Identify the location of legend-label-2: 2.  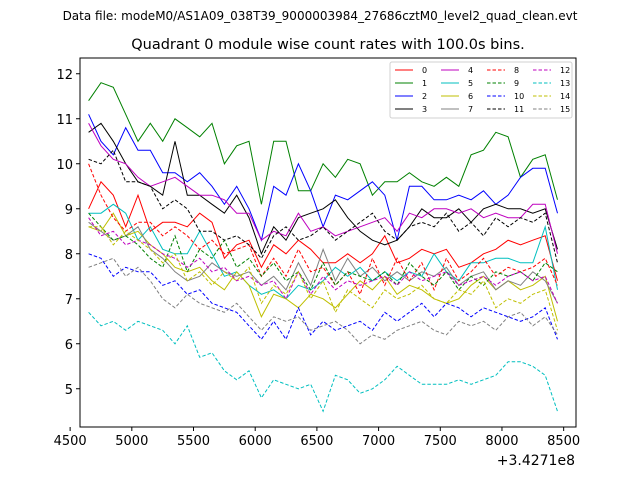
(424, 96).